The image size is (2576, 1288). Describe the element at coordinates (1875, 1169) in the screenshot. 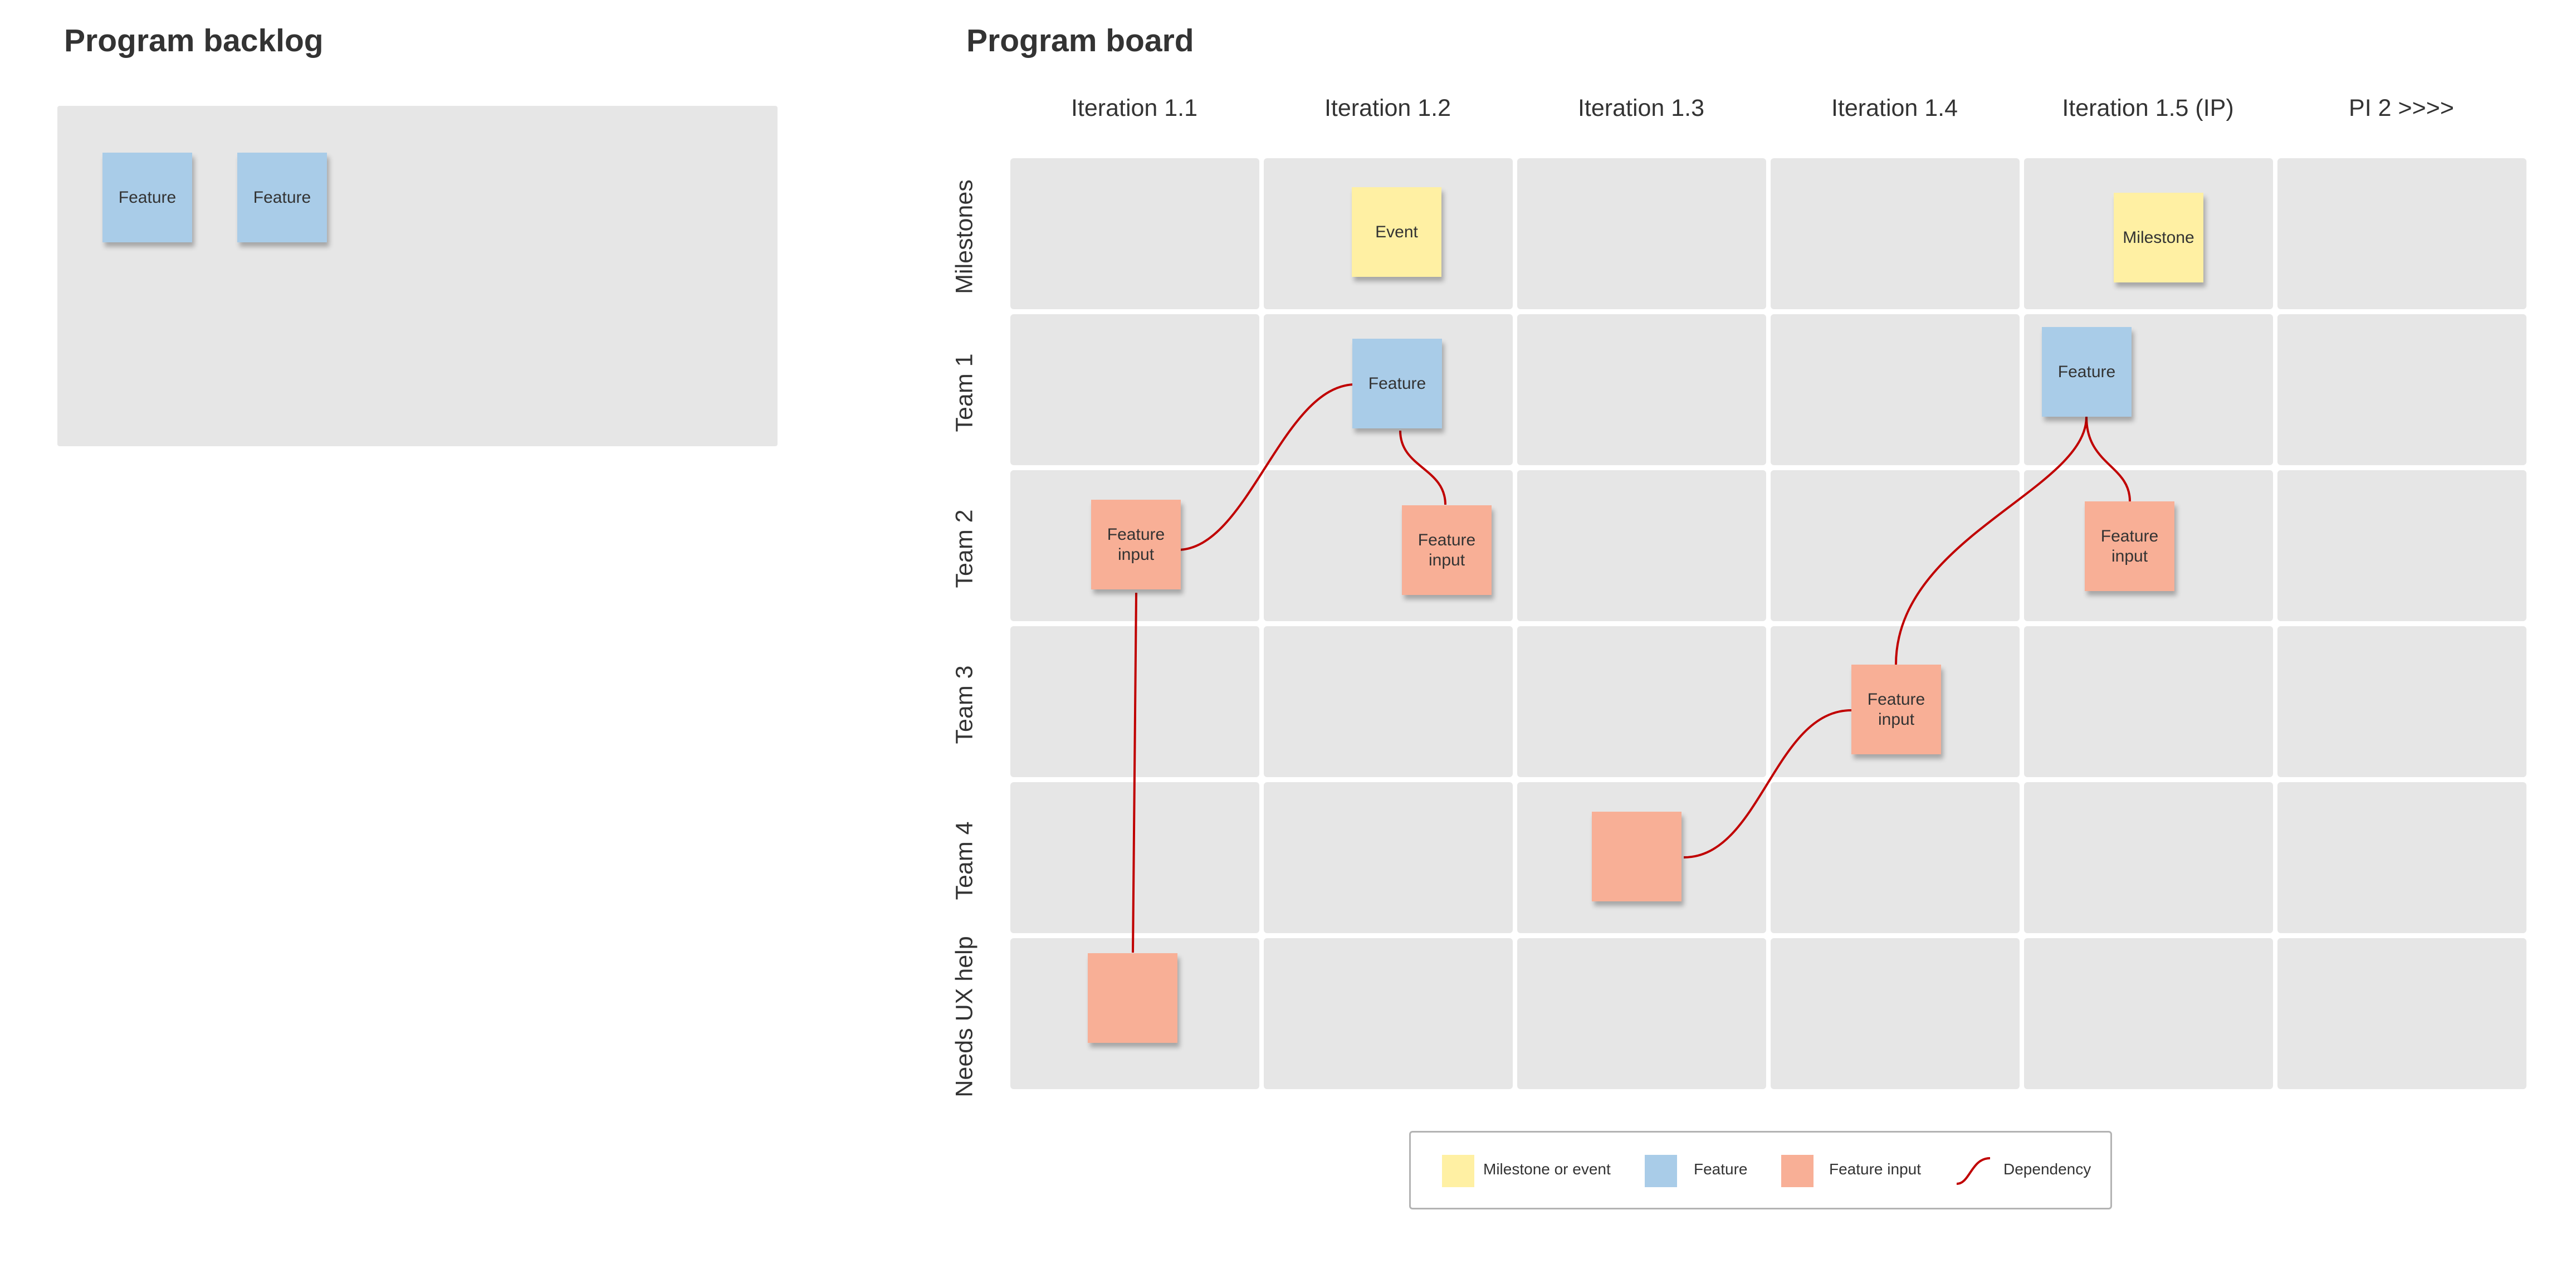

I see `legend-feature-input-label: Feature input` at that location.